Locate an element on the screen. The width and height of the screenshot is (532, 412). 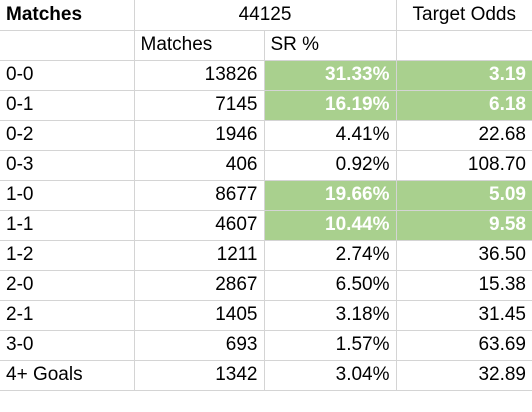
table-row: 0-0 13826 31.33% 3.19 is located at coordinates (266, 75).